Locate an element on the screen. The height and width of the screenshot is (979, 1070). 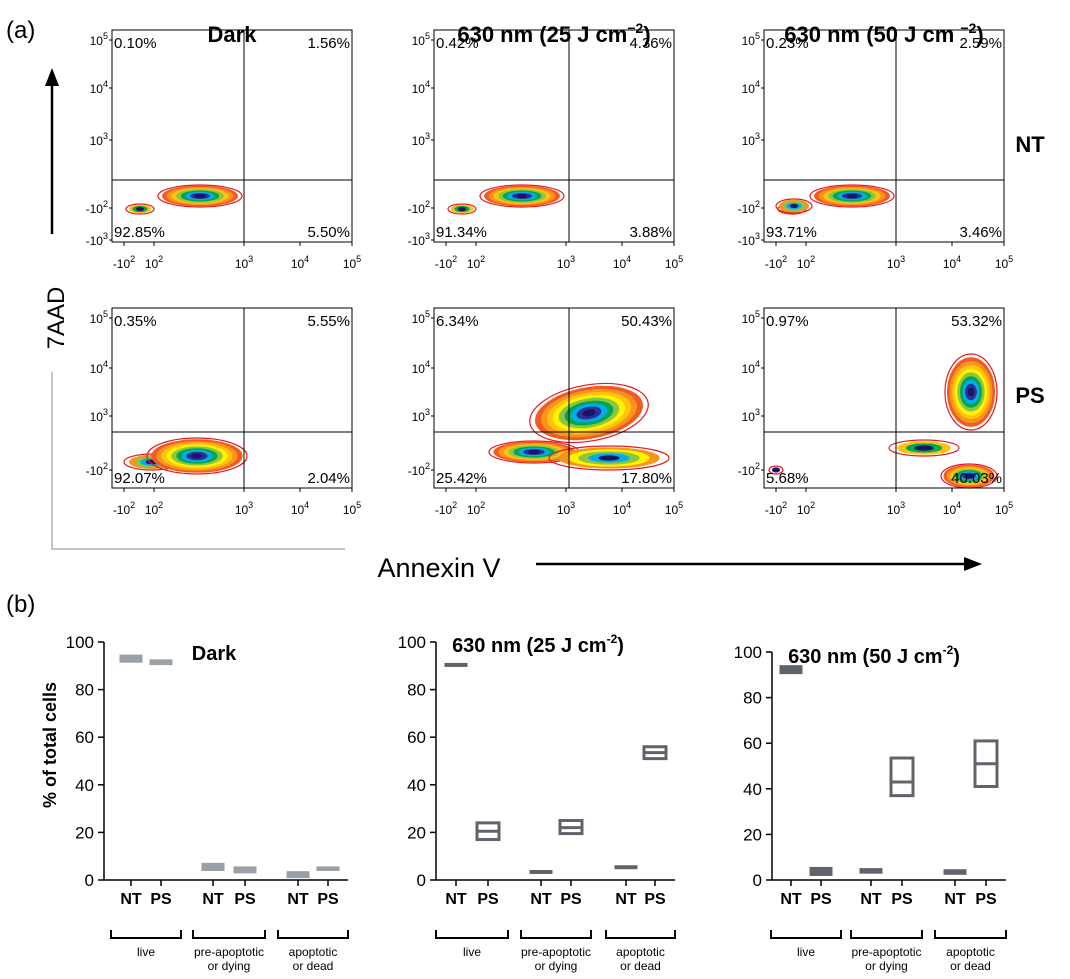
quadrant-ul-value: 0.42% is located at coordinates (457, 43).